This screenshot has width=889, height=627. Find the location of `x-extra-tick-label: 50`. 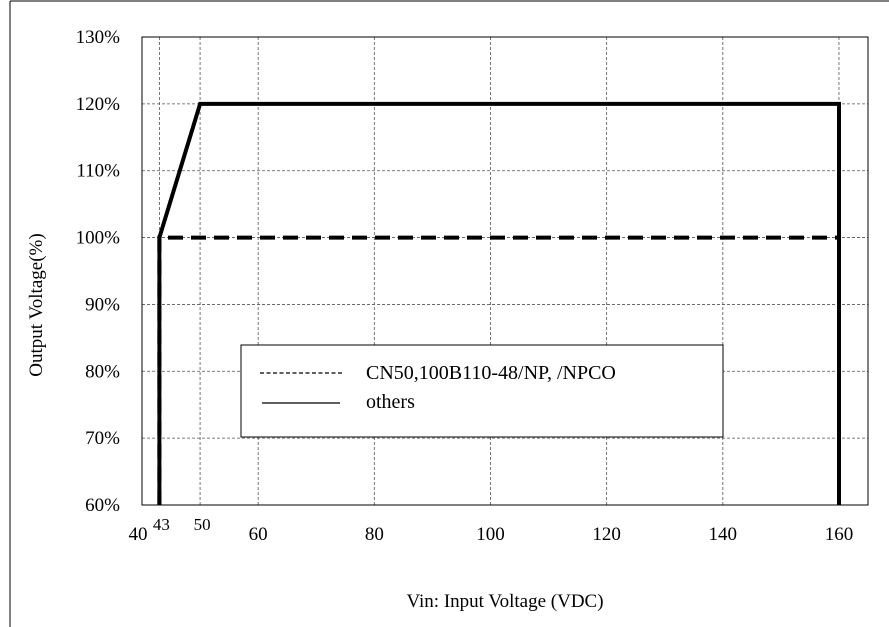

x-extra-tick-label: 50 is located at coordinates (202, 524).